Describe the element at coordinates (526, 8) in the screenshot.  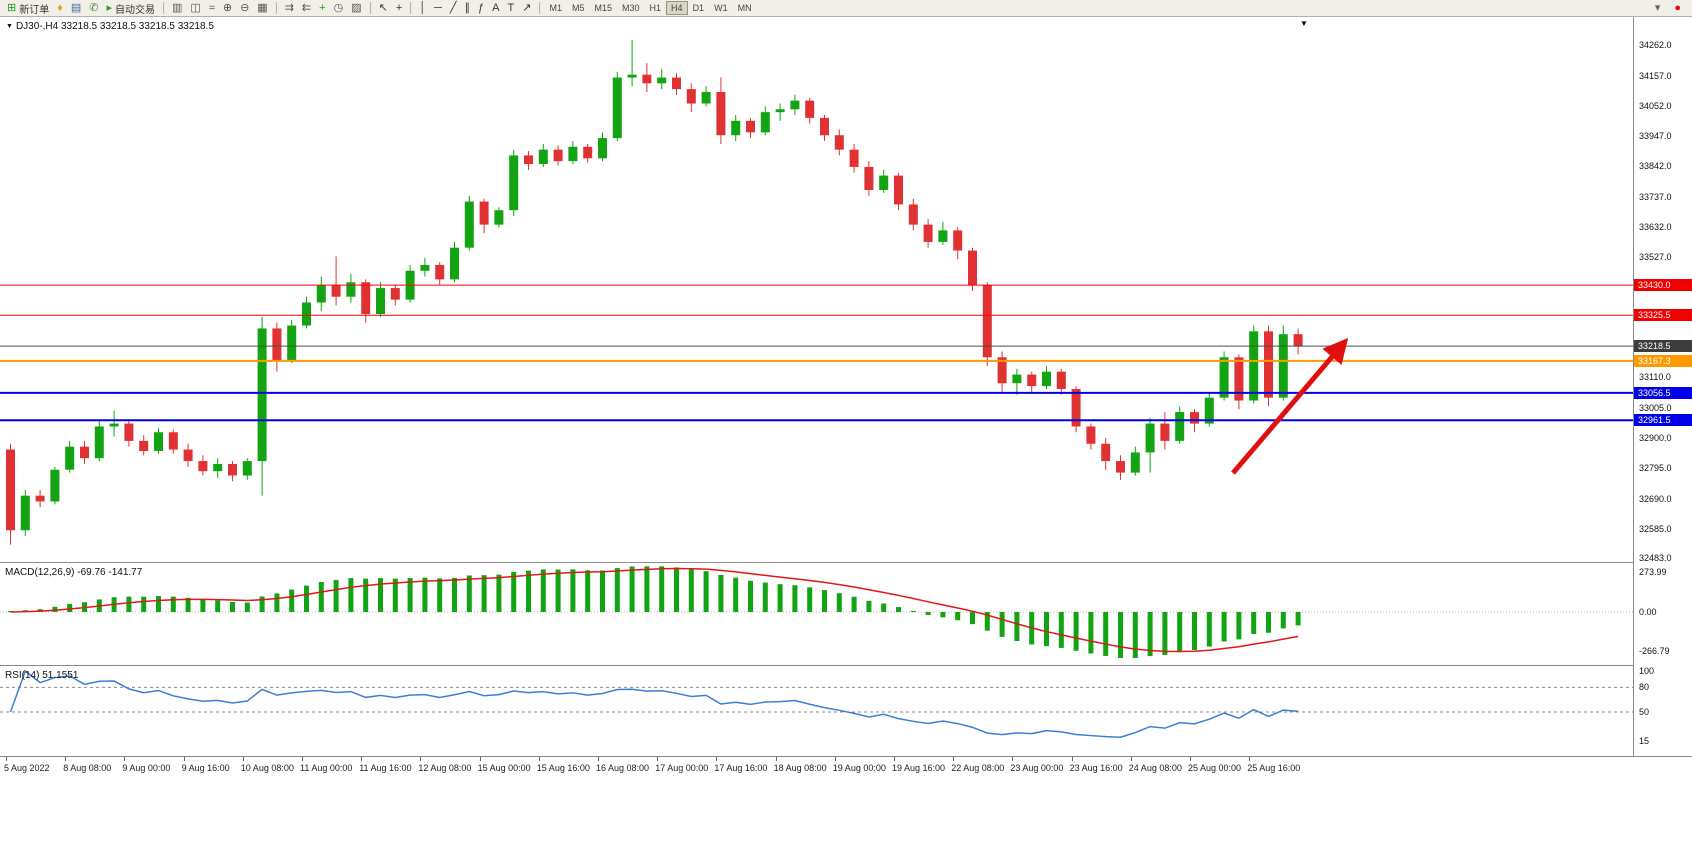
I see `arrows-button: ↗` at that location.